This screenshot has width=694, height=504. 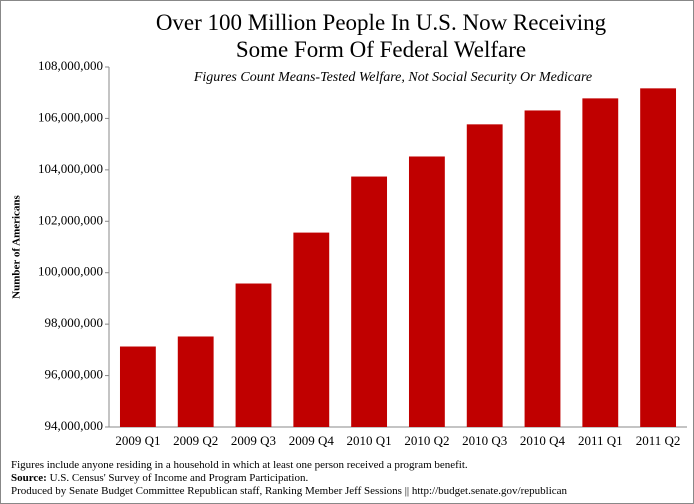 What do you see at coordinates (137, 440) in the screenshot?
I see `x-tick-label: 2009 Q1` at bounding box center [137, 440].